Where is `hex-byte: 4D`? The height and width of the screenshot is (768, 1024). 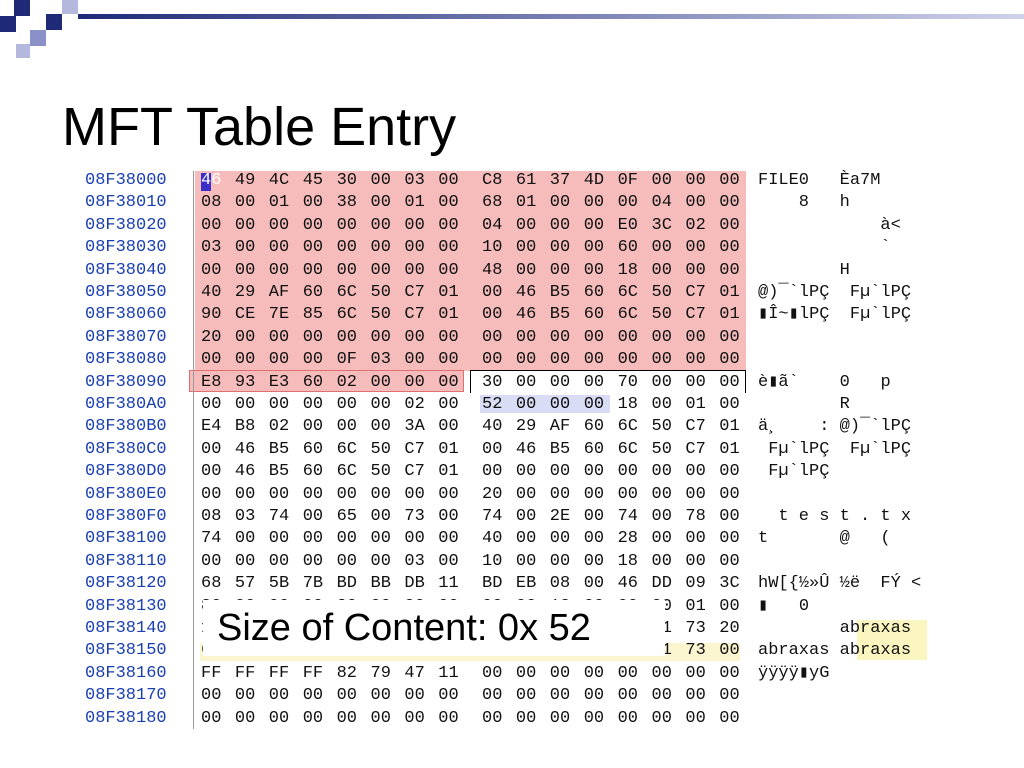
hex-byte: 4D is located at coordinates (594, 180).